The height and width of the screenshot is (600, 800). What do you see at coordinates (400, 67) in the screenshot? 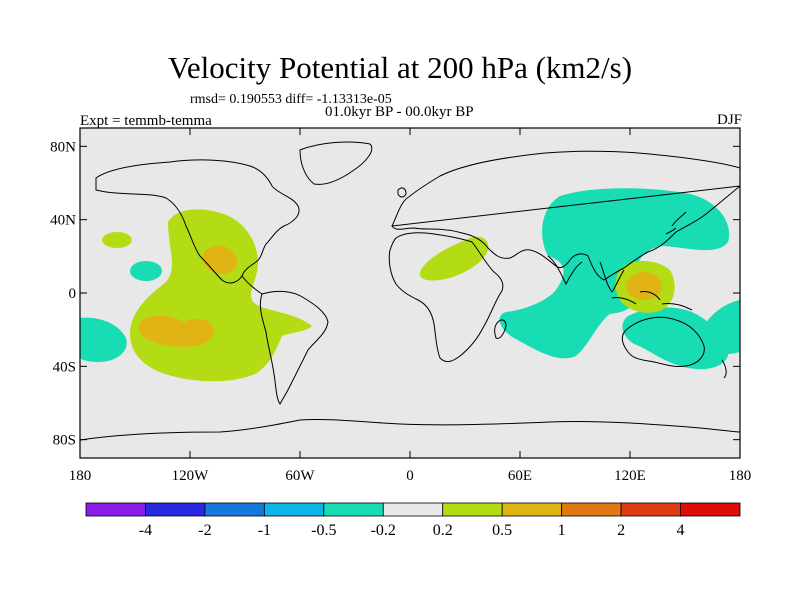
I see `map-title: Velocity Potential at 200 hPa (km2/s)` at bounding box center [400, 67].